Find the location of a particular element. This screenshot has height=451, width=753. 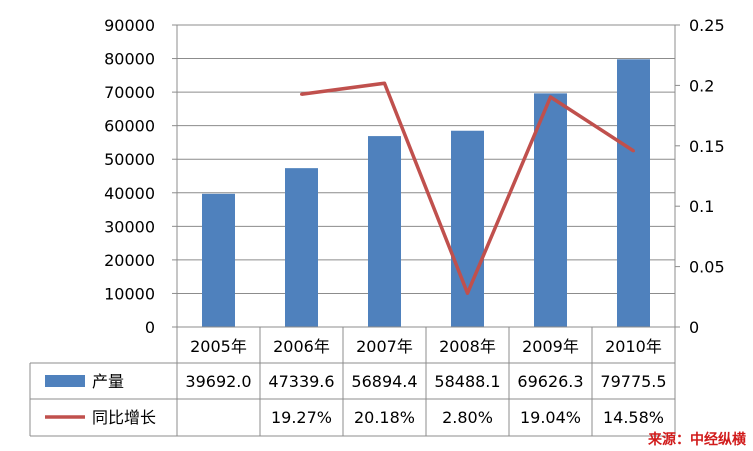

right-tick-label: 0 is located at coordinates (694, 327).